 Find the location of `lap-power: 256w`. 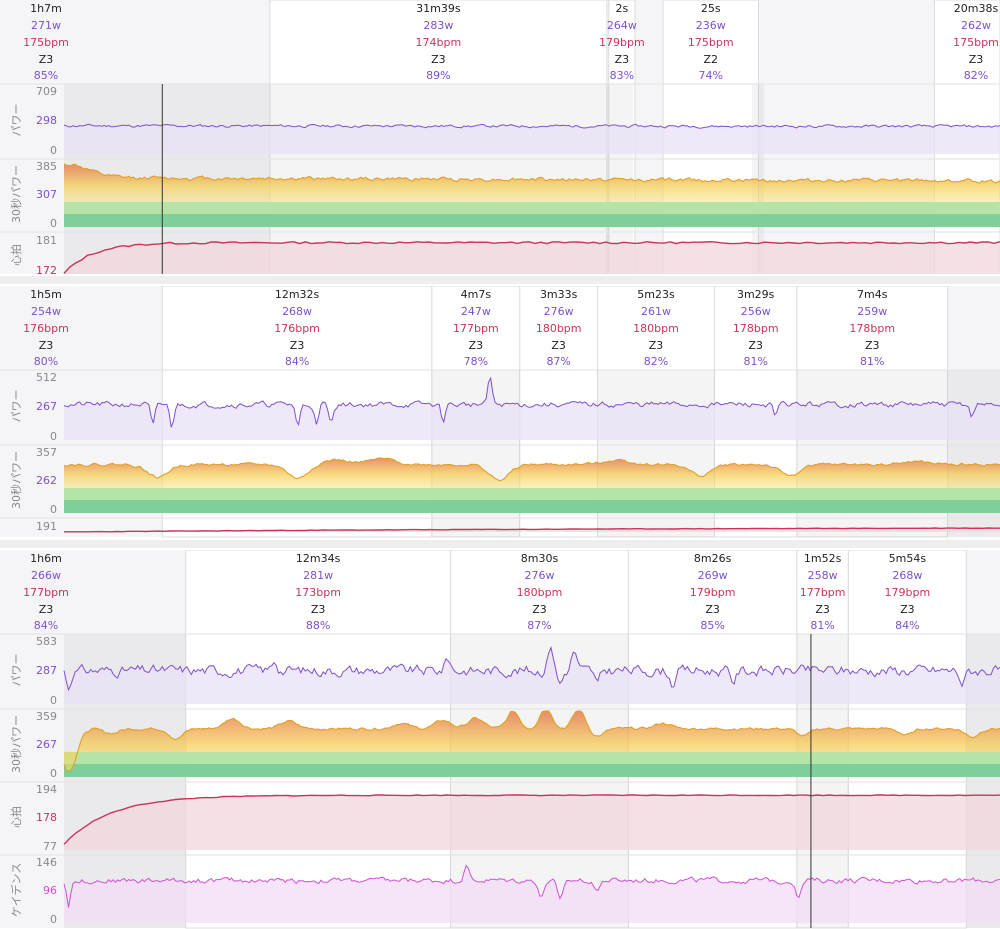

lap-power: 256w is located at coordinates (756, 311).